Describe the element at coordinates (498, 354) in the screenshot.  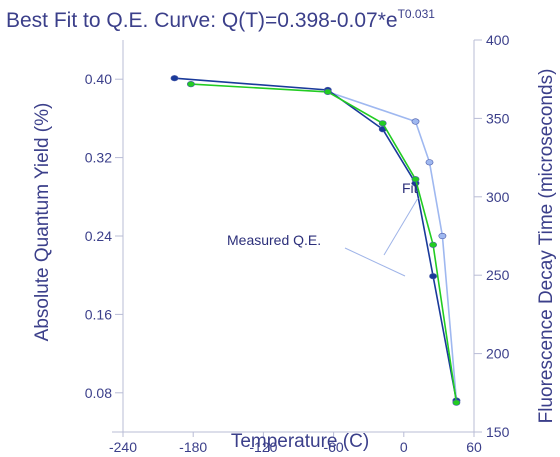
I see `y-tick-right-label: 200` at that location.